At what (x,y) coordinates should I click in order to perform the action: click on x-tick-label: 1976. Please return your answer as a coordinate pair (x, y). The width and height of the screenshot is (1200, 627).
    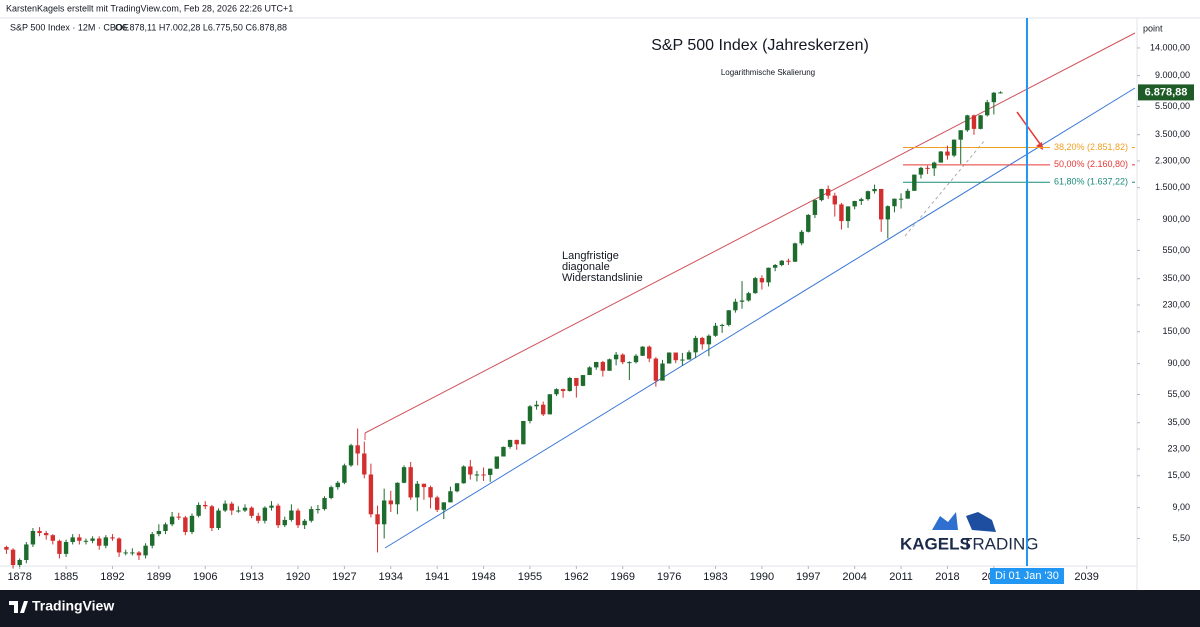
    Looking at the image, I should click on (669, 577).